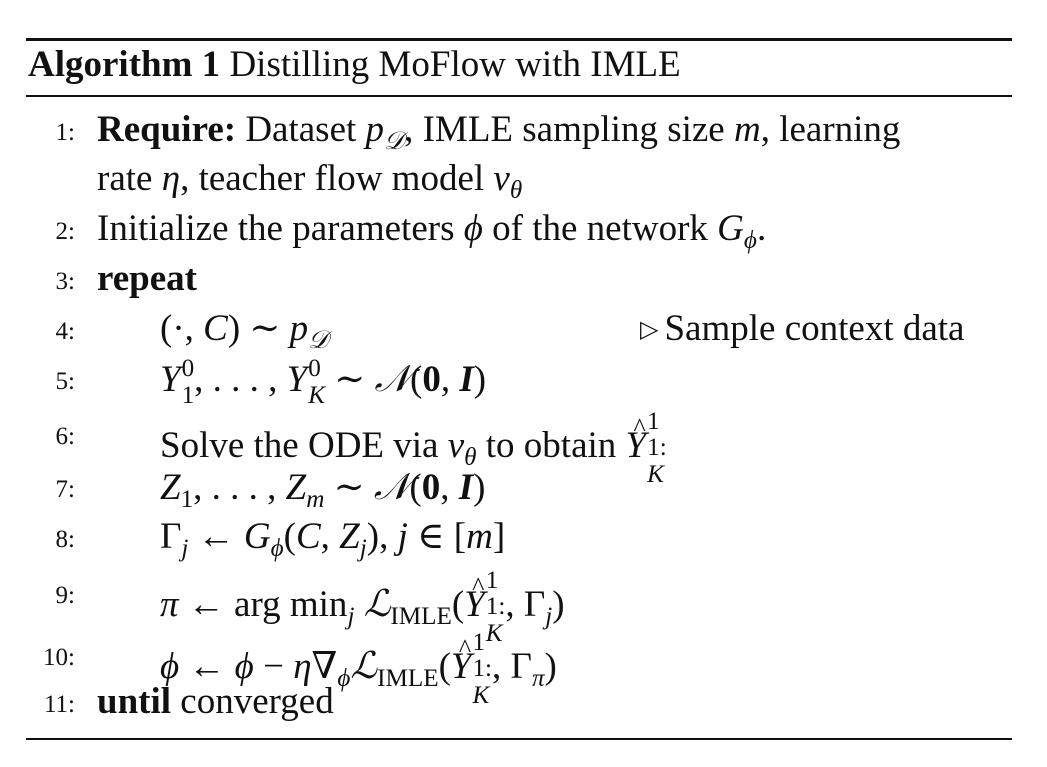 The height and width of the screenshot is (767, 1047). I want to click on line-number: 1:, so click(65, 132).